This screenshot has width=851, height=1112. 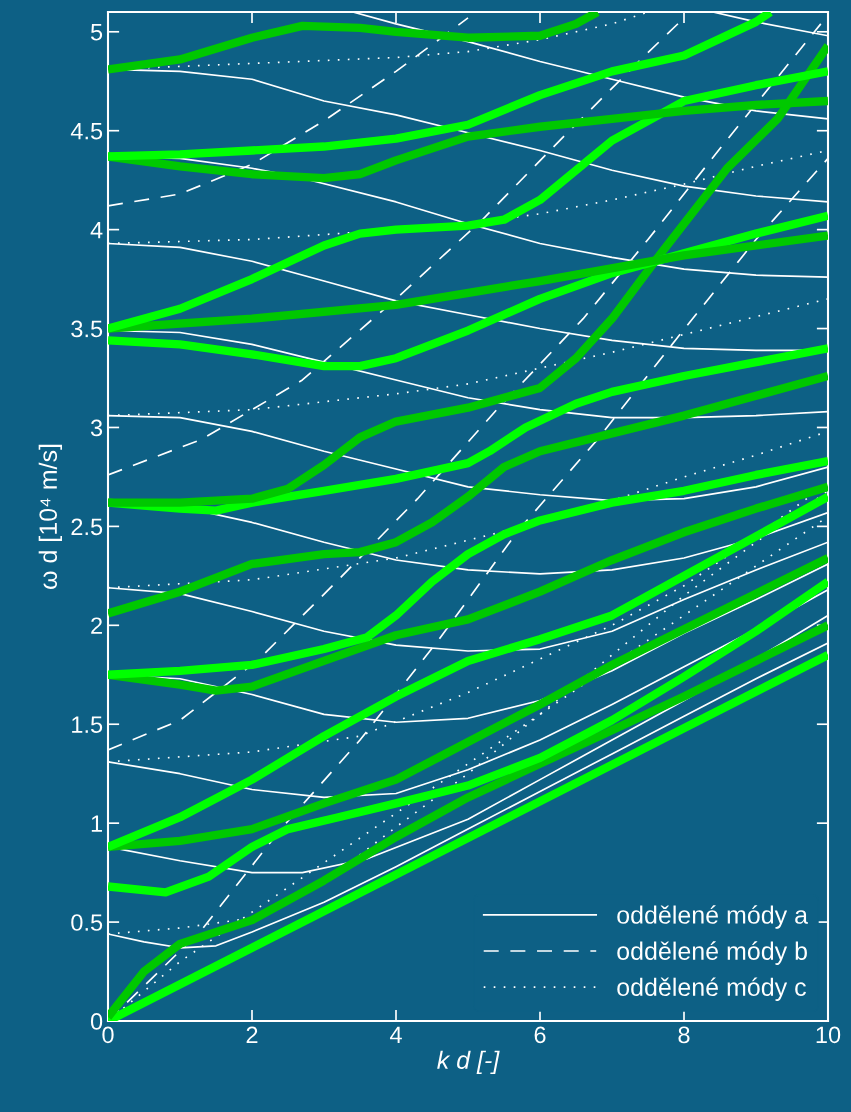 What do you see at coordinates (87, 725) in the screenshot?
I see `y-tick-label: 1.5` at bounding box center [87, 725].